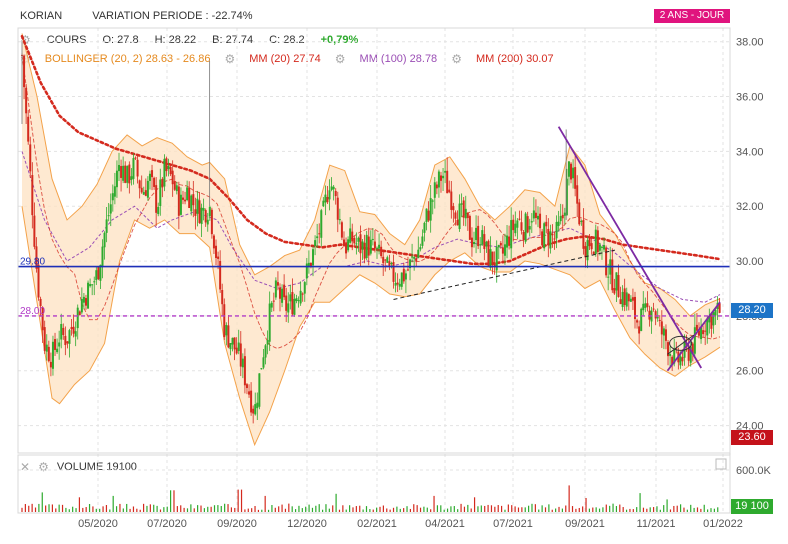 Image resolution: width=788 pixels, height=544 pixels. What do you see at coordinates (172, 16) in the screenshot?
I see `variation-label: VARIATION PERIODE : -22.74%` at bounding box center [172, 16].